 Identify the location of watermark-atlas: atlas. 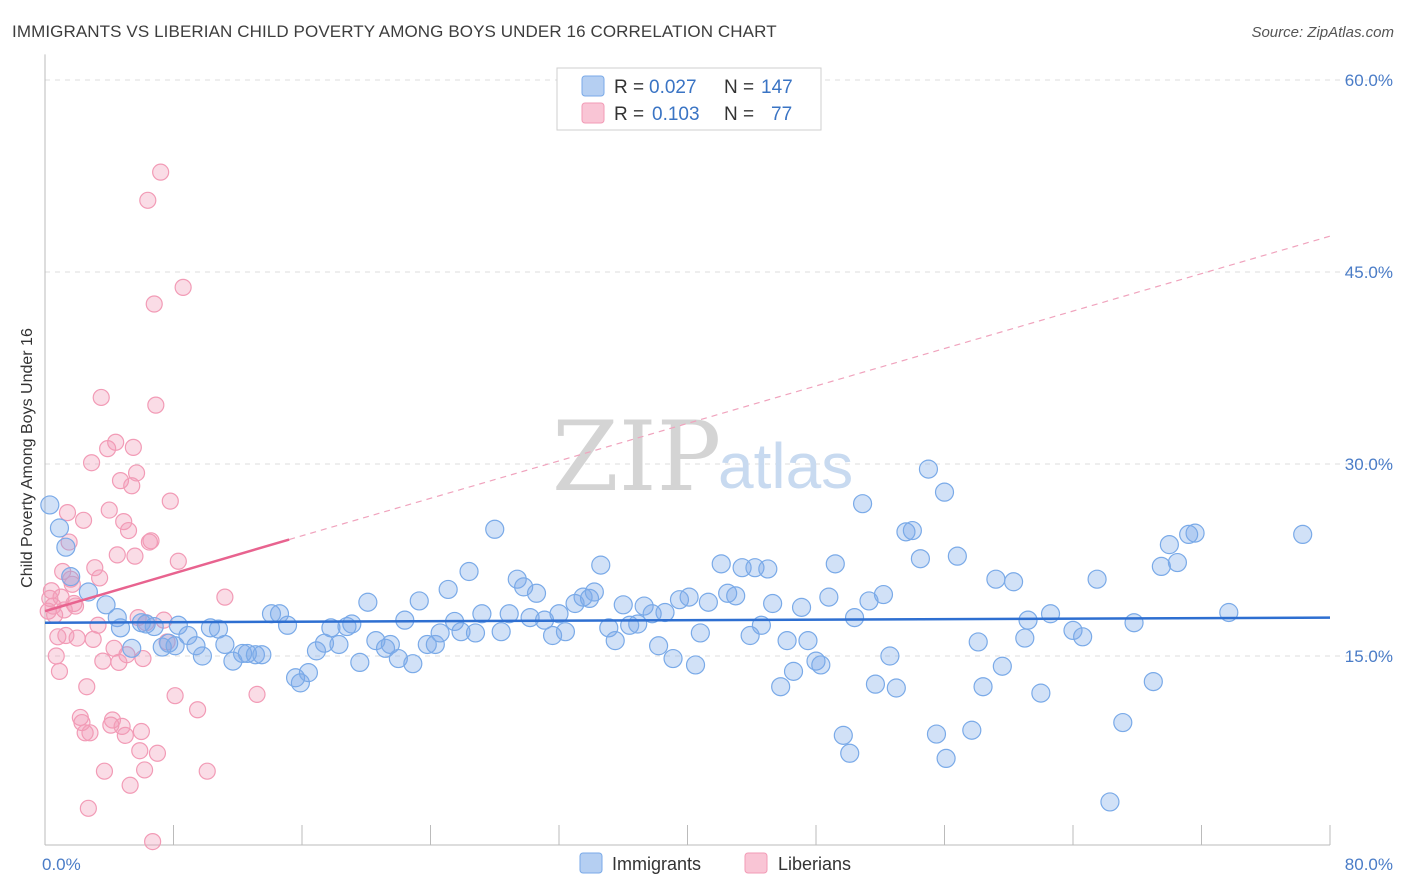
(785, 466).